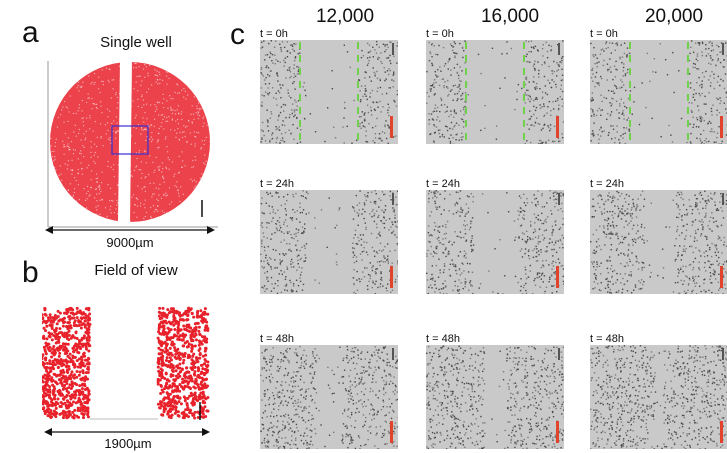 This screenshot has height=453, width=727. What do you see at coordinates (130, 242) in the screenshot?
I see `well-width-label: 9000µm` at bounding box center [130, 242].